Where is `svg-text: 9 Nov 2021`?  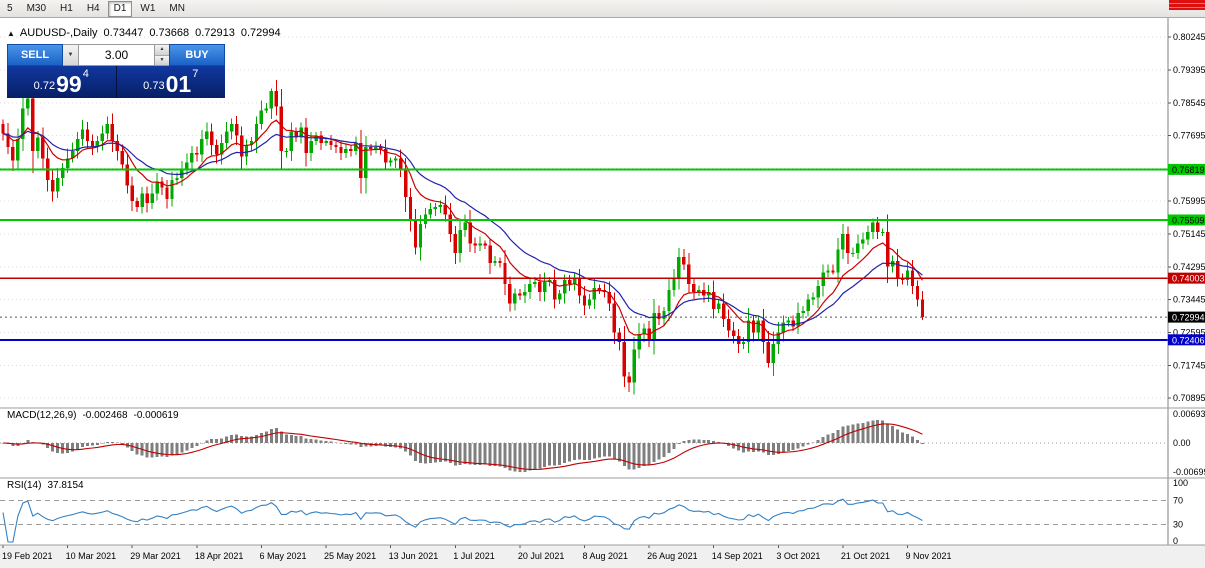
svg-text: 9 Nov 2021 is located at coordinates (929, 556).